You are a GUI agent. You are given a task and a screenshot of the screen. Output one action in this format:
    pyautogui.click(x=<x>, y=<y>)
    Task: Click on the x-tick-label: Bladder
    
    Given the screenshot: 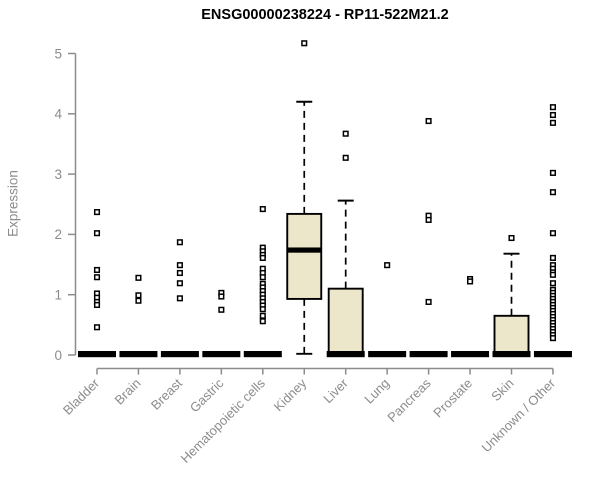 What is the action you would take?
    pyautogui.click(x=81, y=396)
    